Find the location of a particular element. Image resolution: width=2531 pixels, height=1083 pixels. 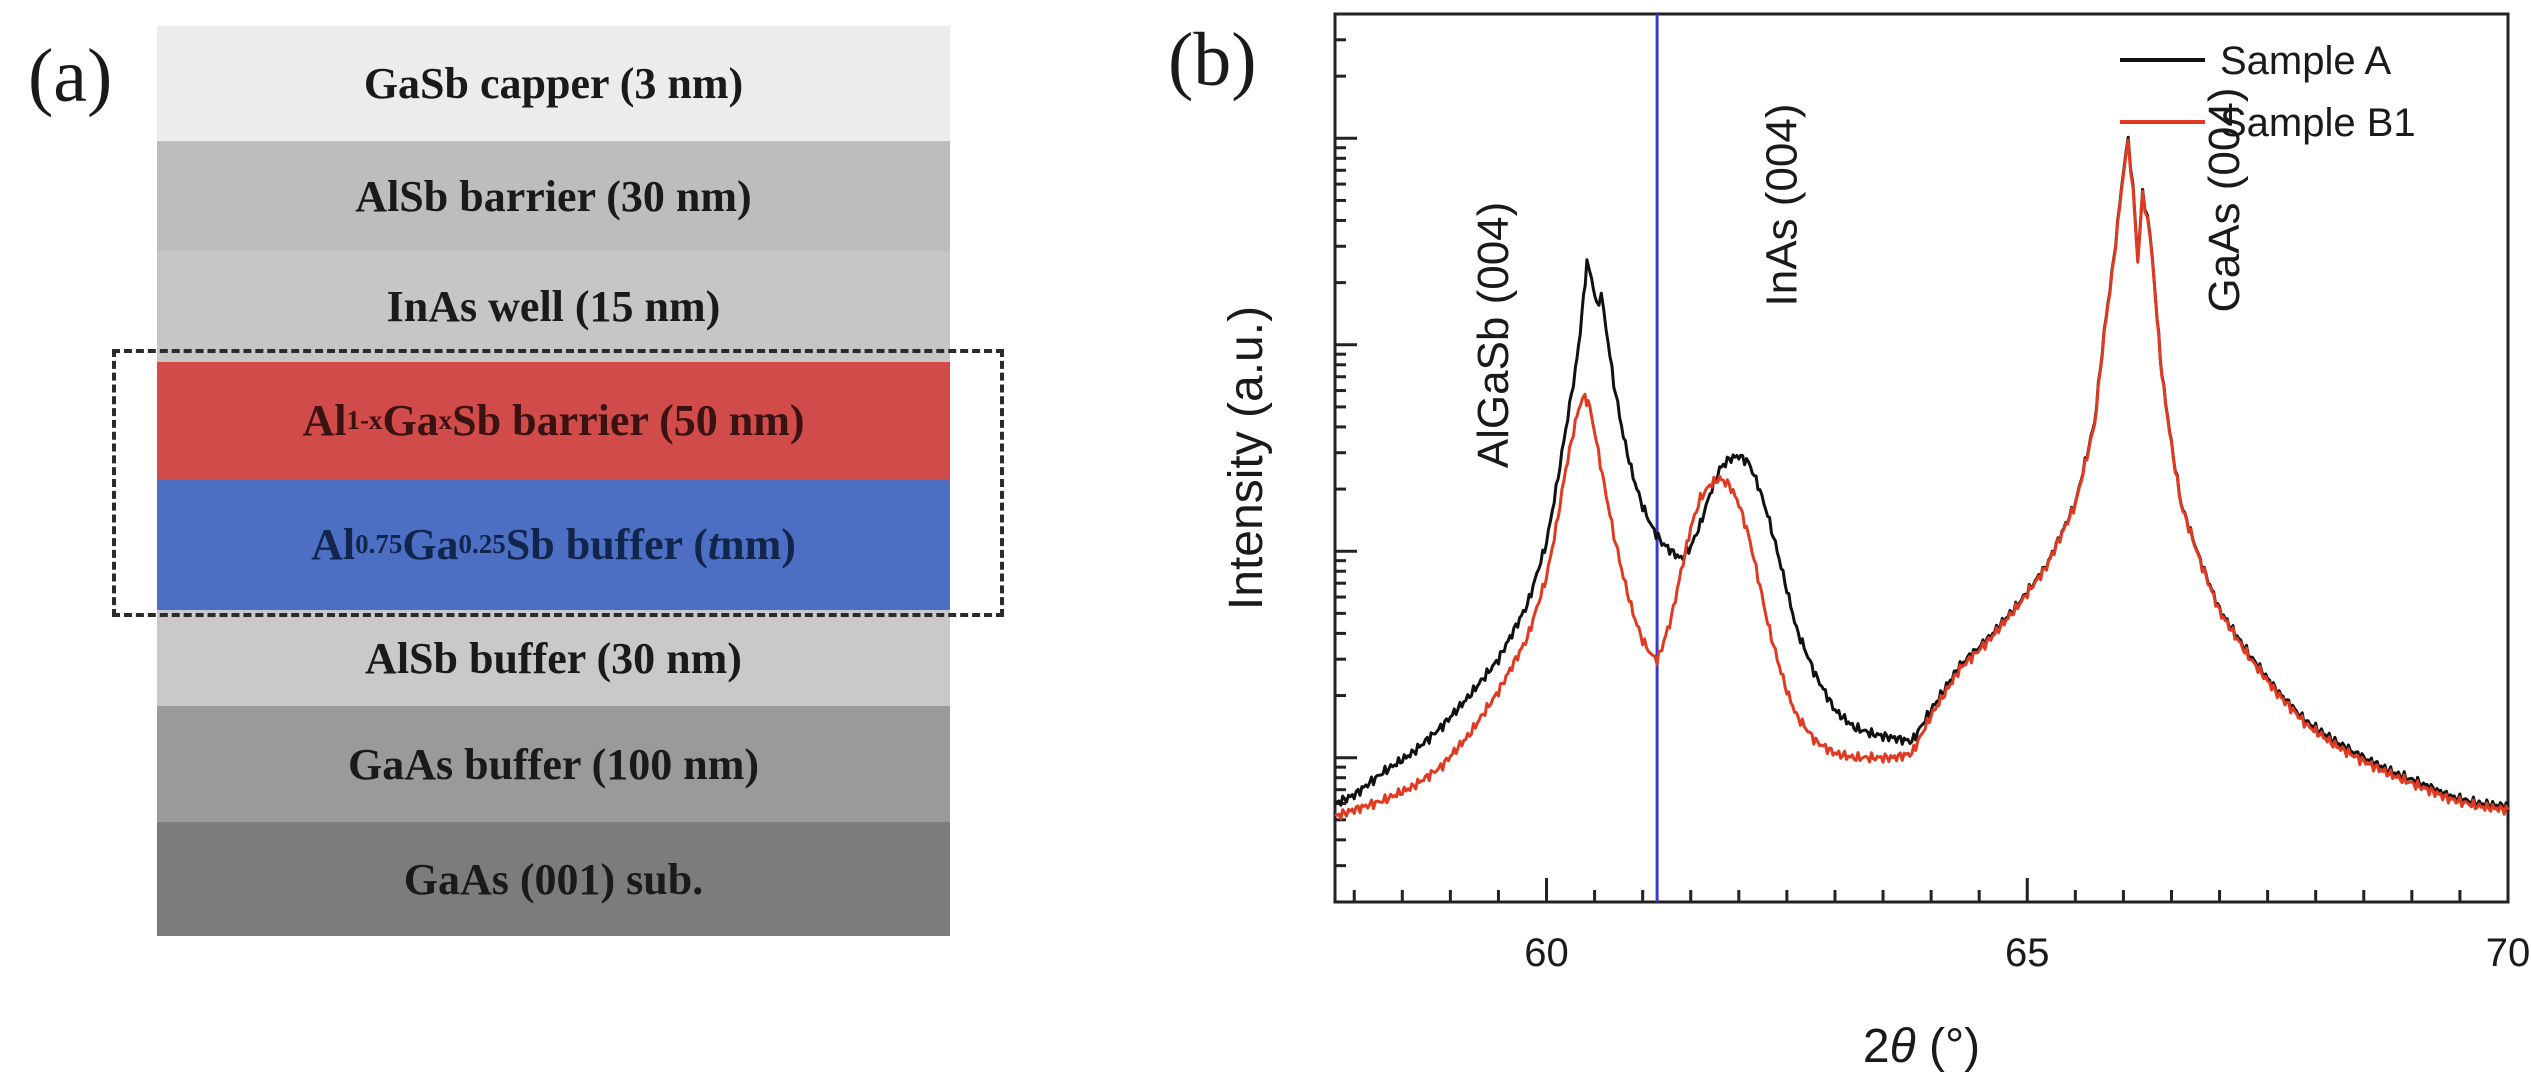

layer-7: GaAs (001) sub. is located at coordinates (553, 879).